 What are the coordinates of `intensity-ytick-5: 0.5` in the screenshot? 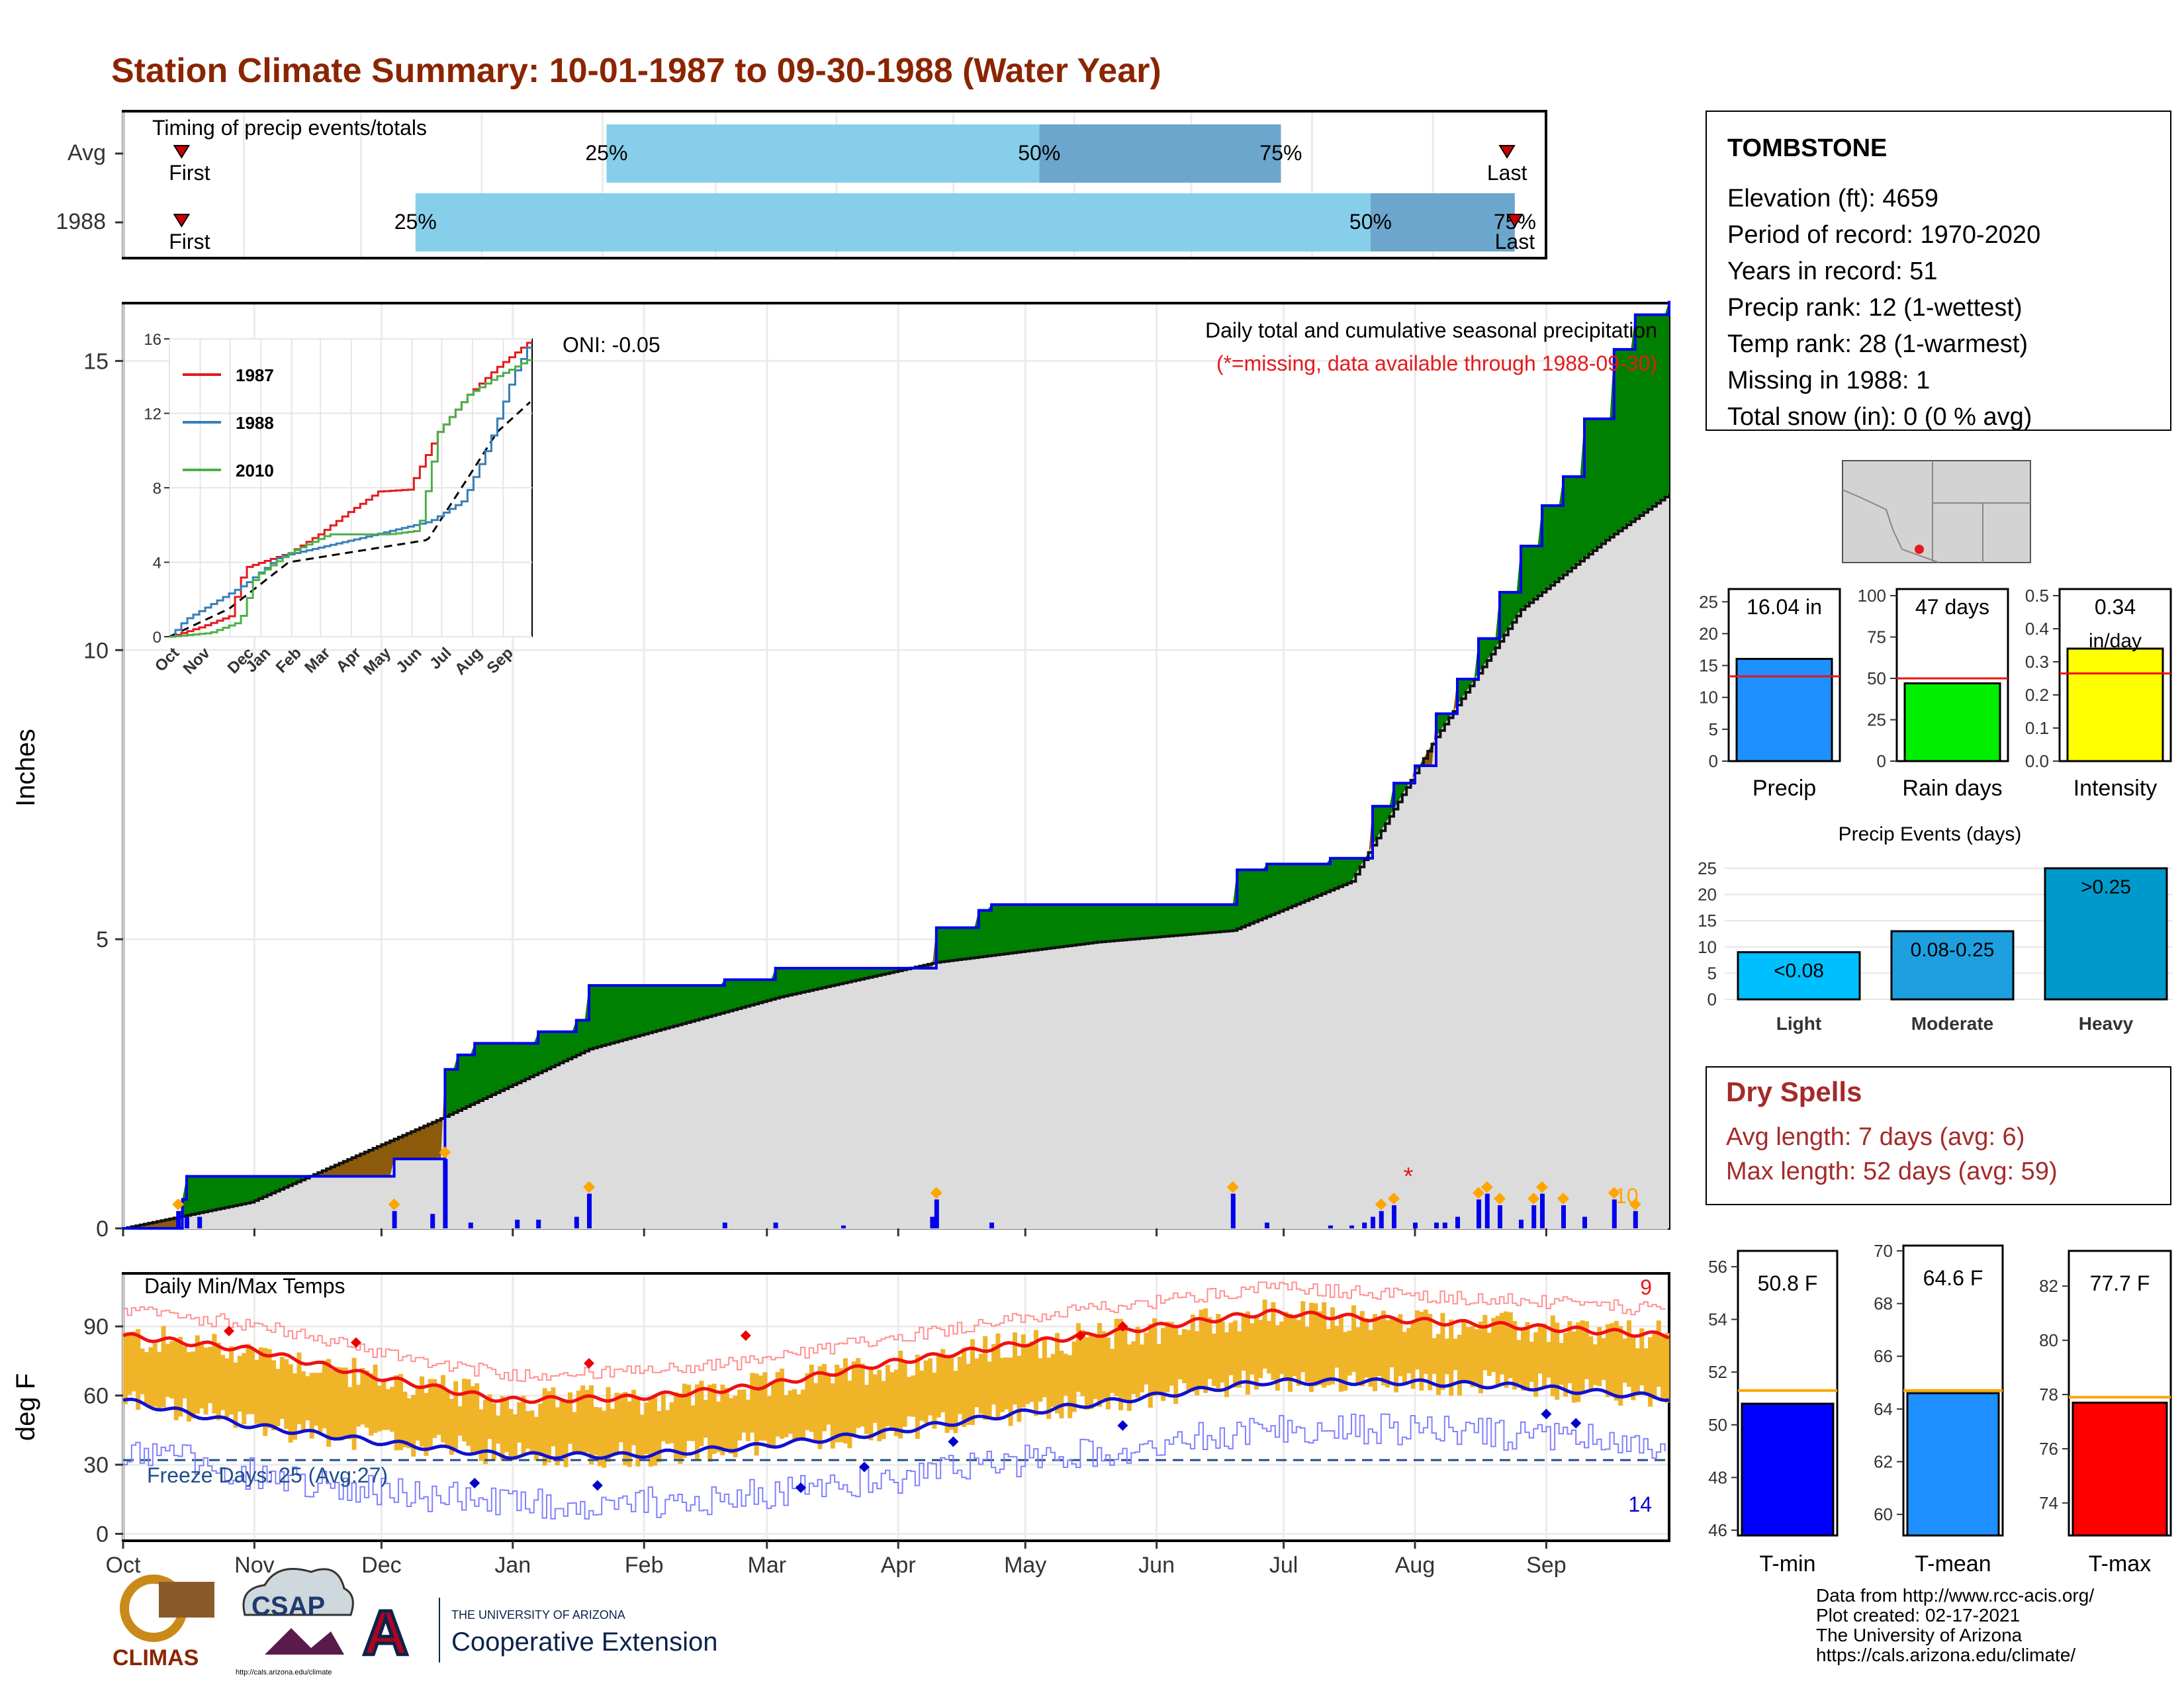 It's located at (2037, 596).